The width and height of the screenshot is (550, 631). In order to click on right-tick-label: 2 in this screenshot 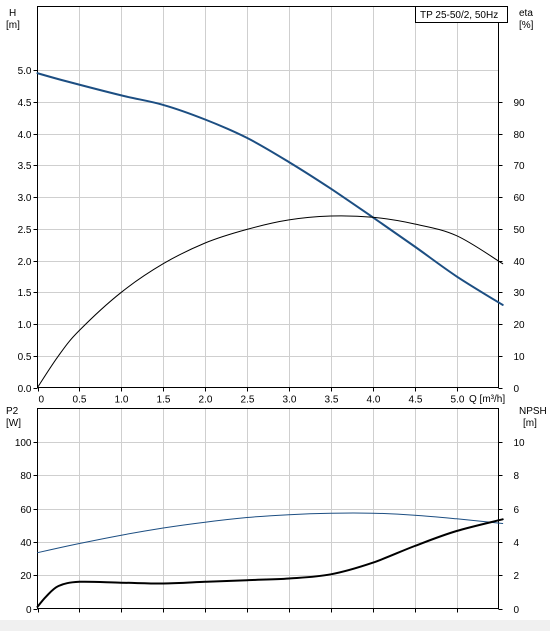, I will do `click(517, 576)`.